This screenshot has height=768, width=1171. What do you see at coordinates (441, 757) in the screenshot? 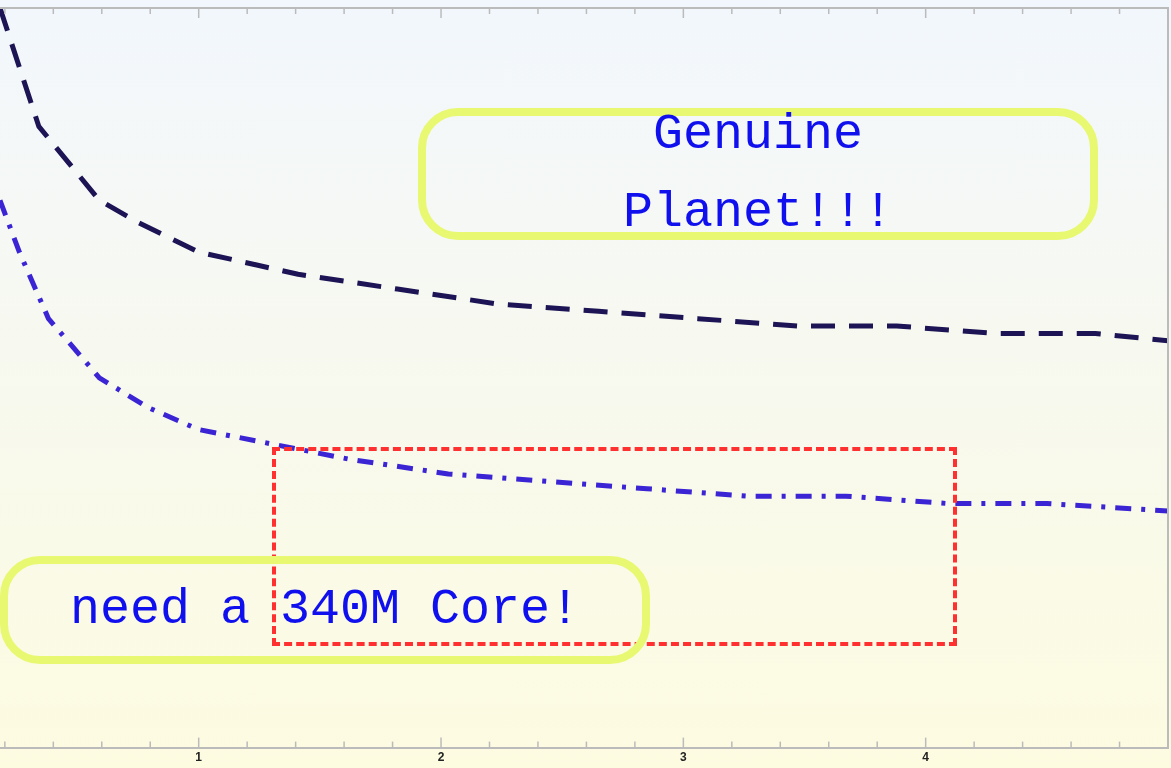
I see `x-tick-label: 2` at bounding box center [441, 757].